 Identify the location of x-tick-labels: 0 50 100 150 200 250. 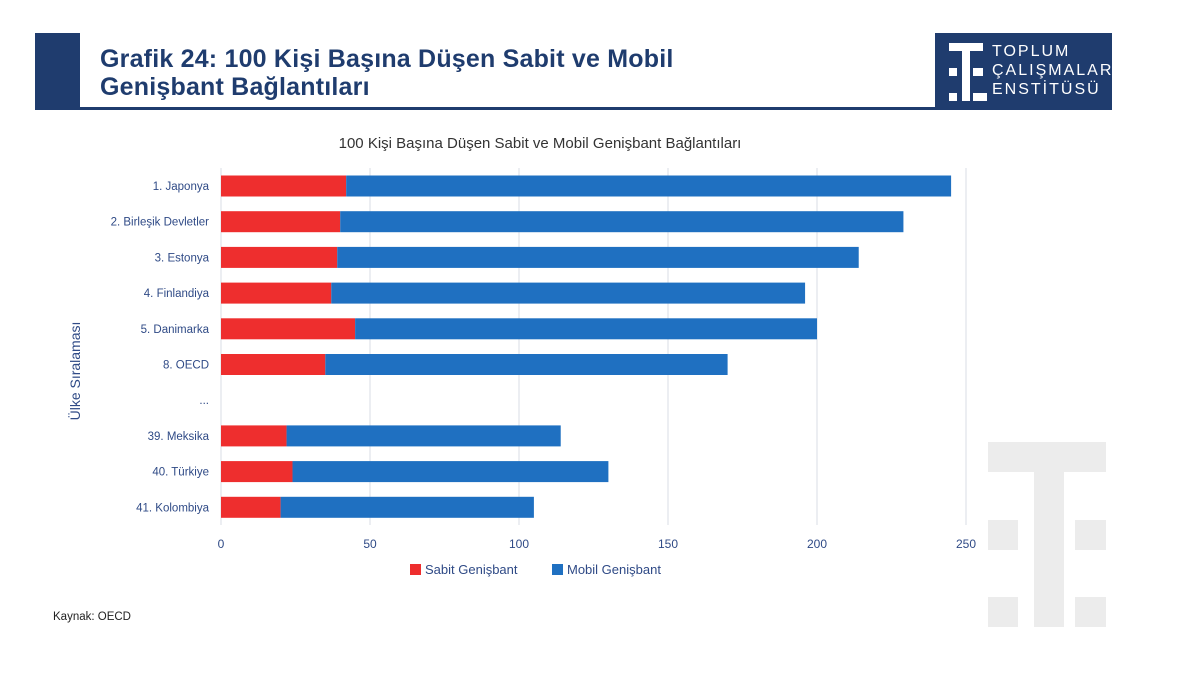
(597, 544).